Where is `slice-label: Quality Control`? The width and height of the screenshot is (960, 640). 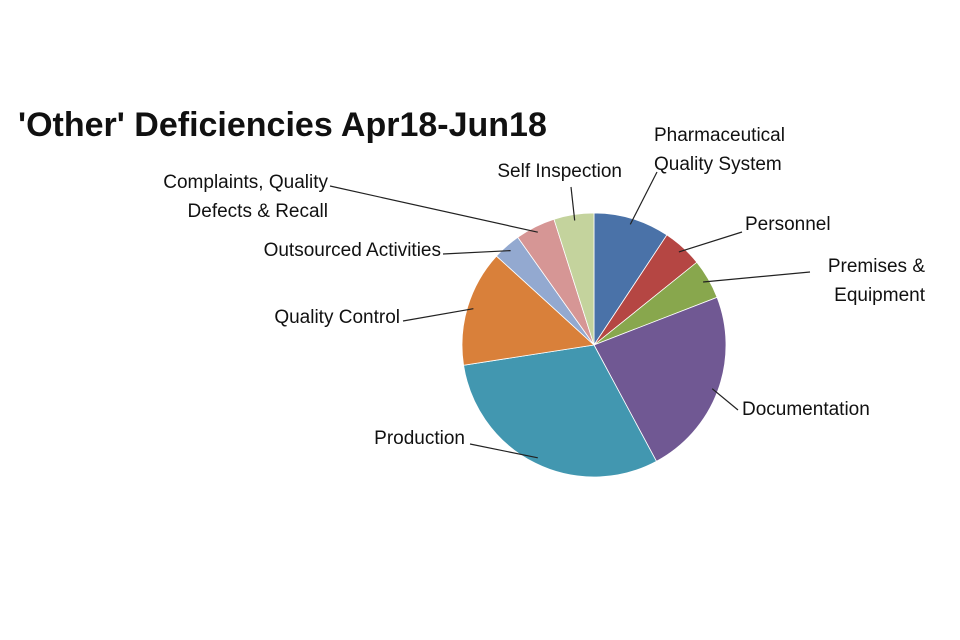
slice-label: Quality Control is located at coordinates (337, 317).